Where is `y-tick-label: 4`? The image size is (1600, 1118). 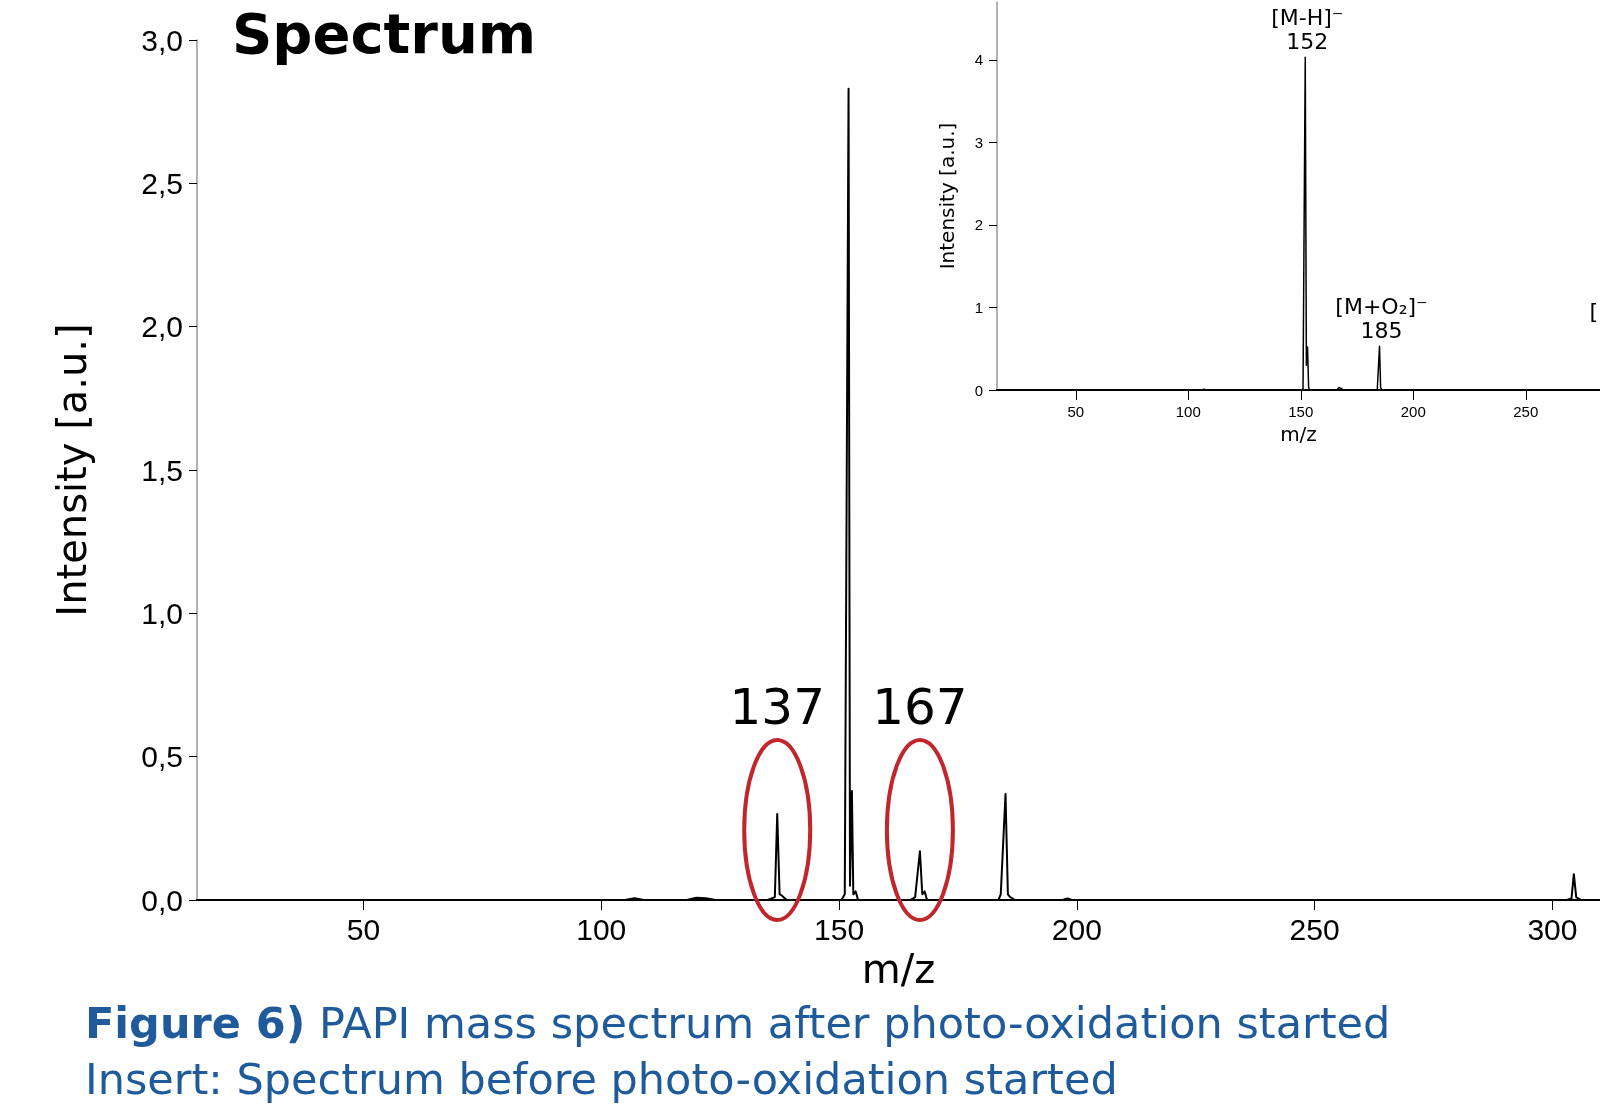 y-tick-label: 4 is located at coordinates (978, 60).